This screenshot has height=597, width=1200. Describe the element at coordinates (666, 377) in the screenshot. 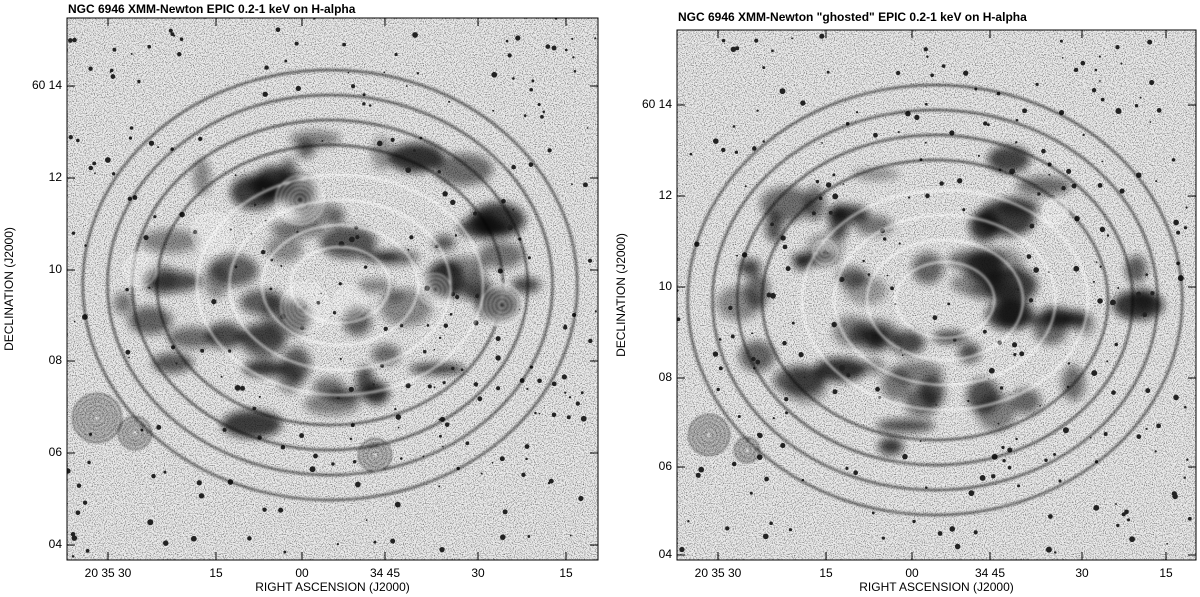

I see `y-tick-label: 08` at that location.